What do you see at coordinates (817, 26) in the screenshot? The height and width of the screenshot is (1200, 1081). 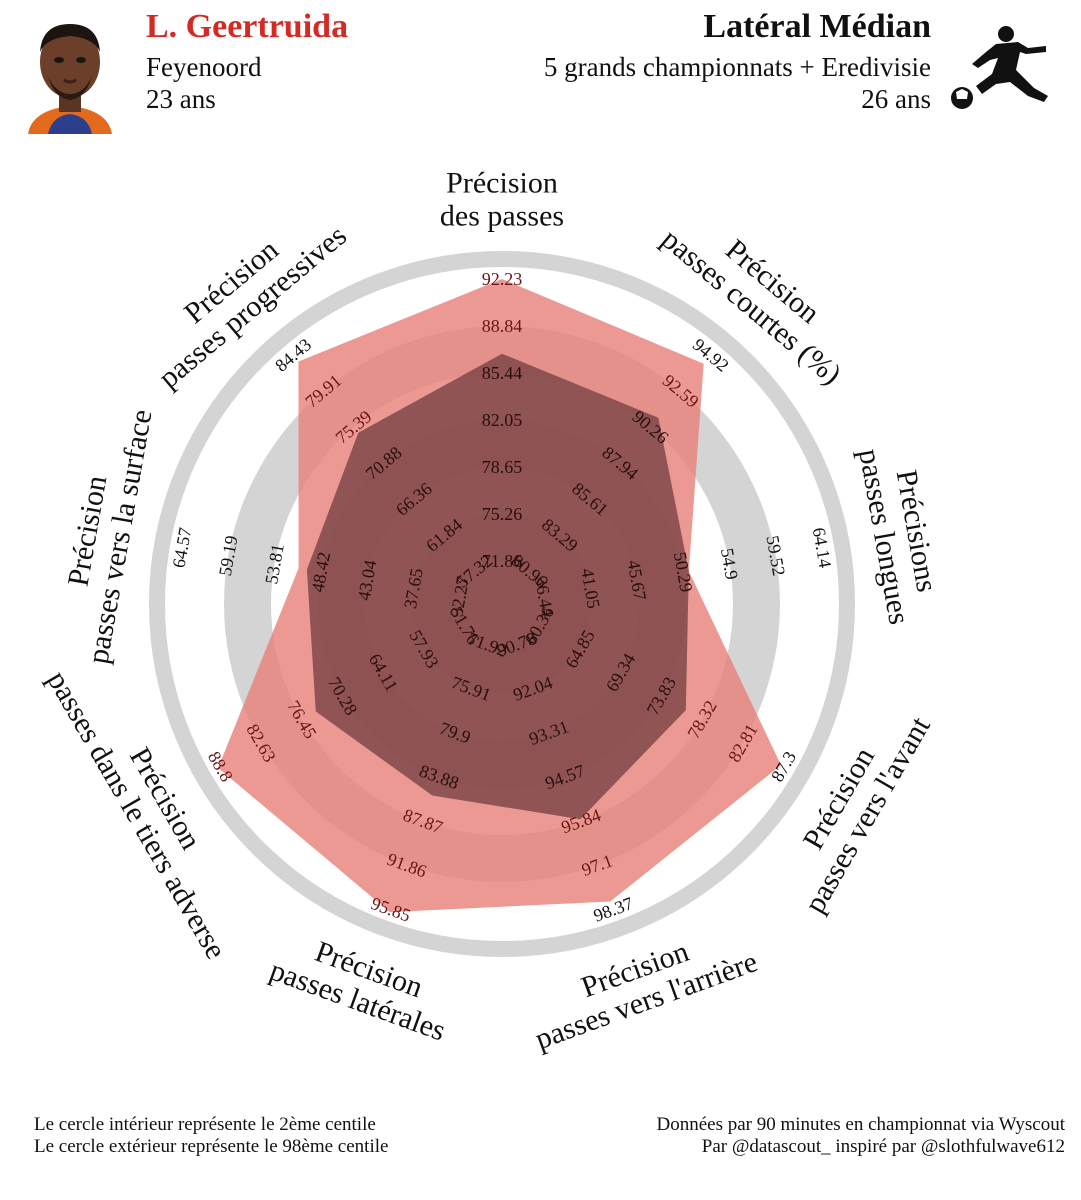 I see `comparison-position: Latéral Médian` at bounding box center [817, 26].